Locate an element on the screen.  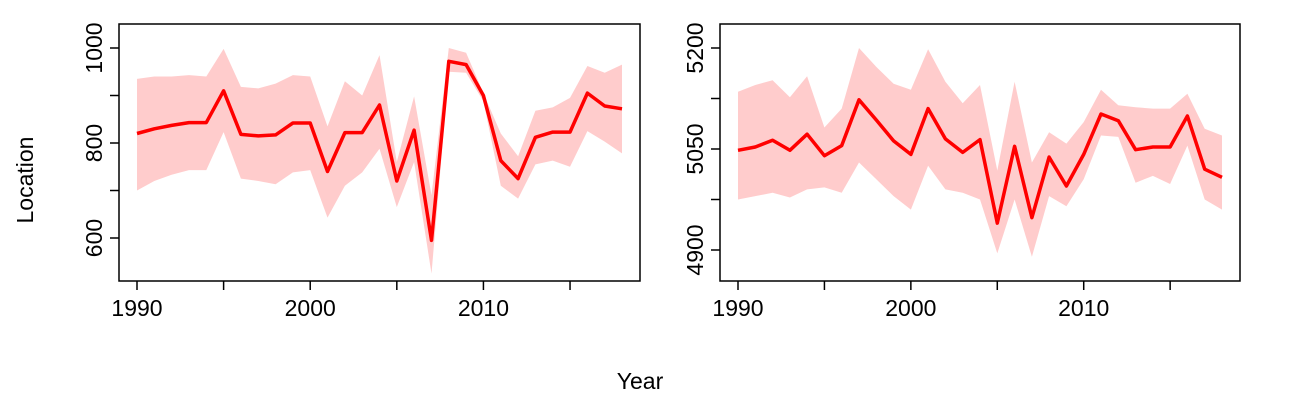
y-axis-label: Location is located at coordinates (25, 180).